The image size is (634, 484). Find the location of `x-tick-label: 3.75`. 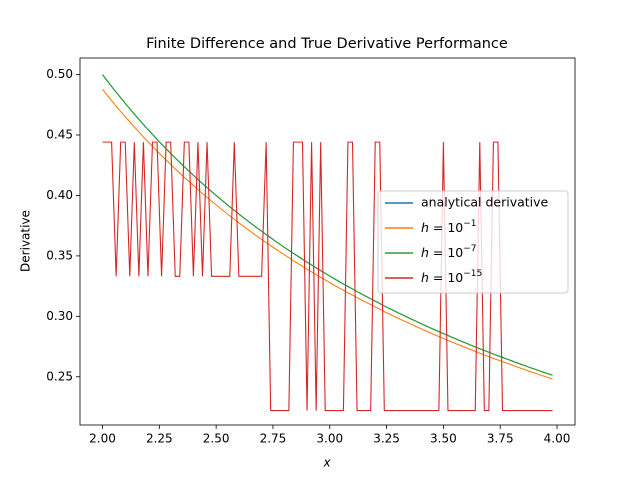

x-tick-label: 3.75 is located at coordinates (500, 439).